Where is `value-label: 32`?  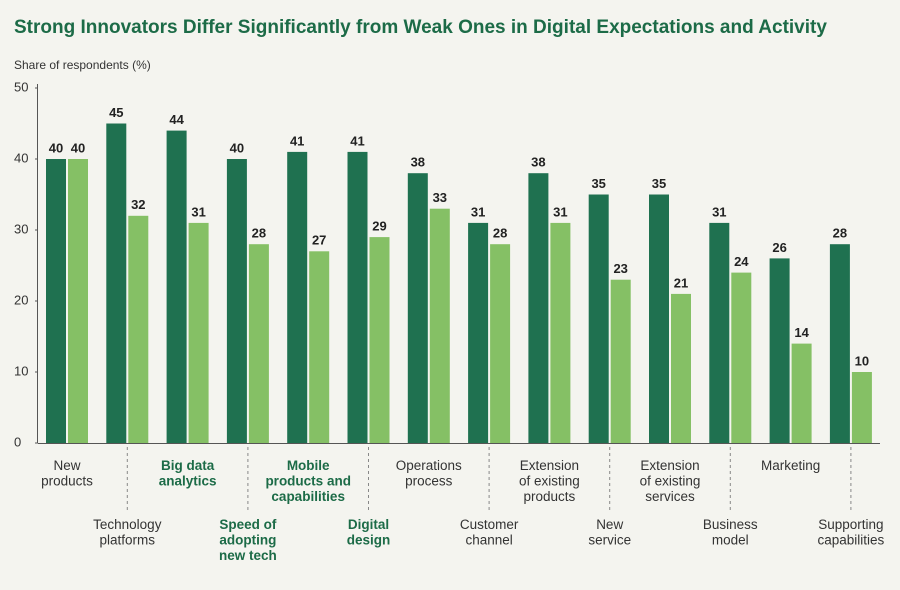 value-label: 32 is located at coordinates (138, 204).